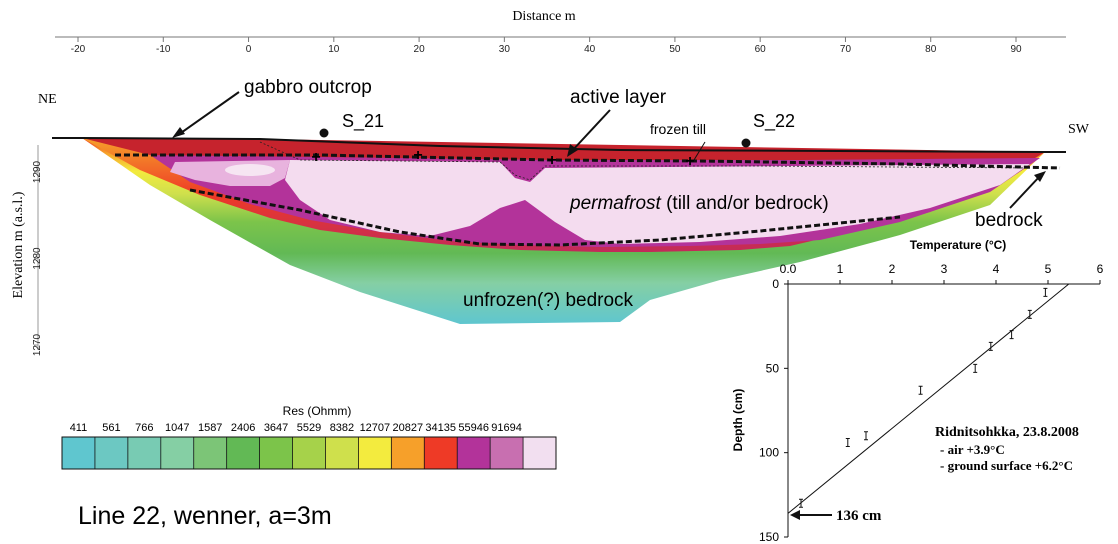 The width and height of the screenshot is (1118, 544). Describe the element at coordinates (972, 449) in the screenshot. I see `note-air: - air +3.9°C` at that location.